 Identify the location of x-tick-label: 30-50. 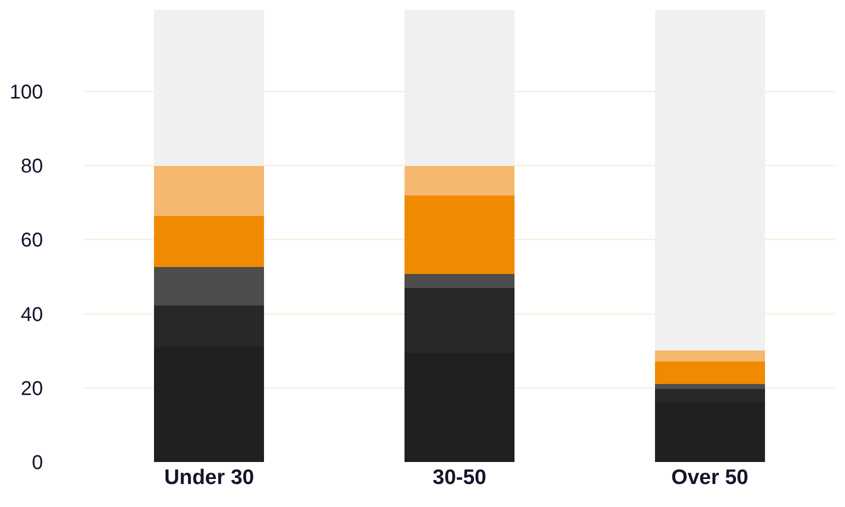
(459, 477).